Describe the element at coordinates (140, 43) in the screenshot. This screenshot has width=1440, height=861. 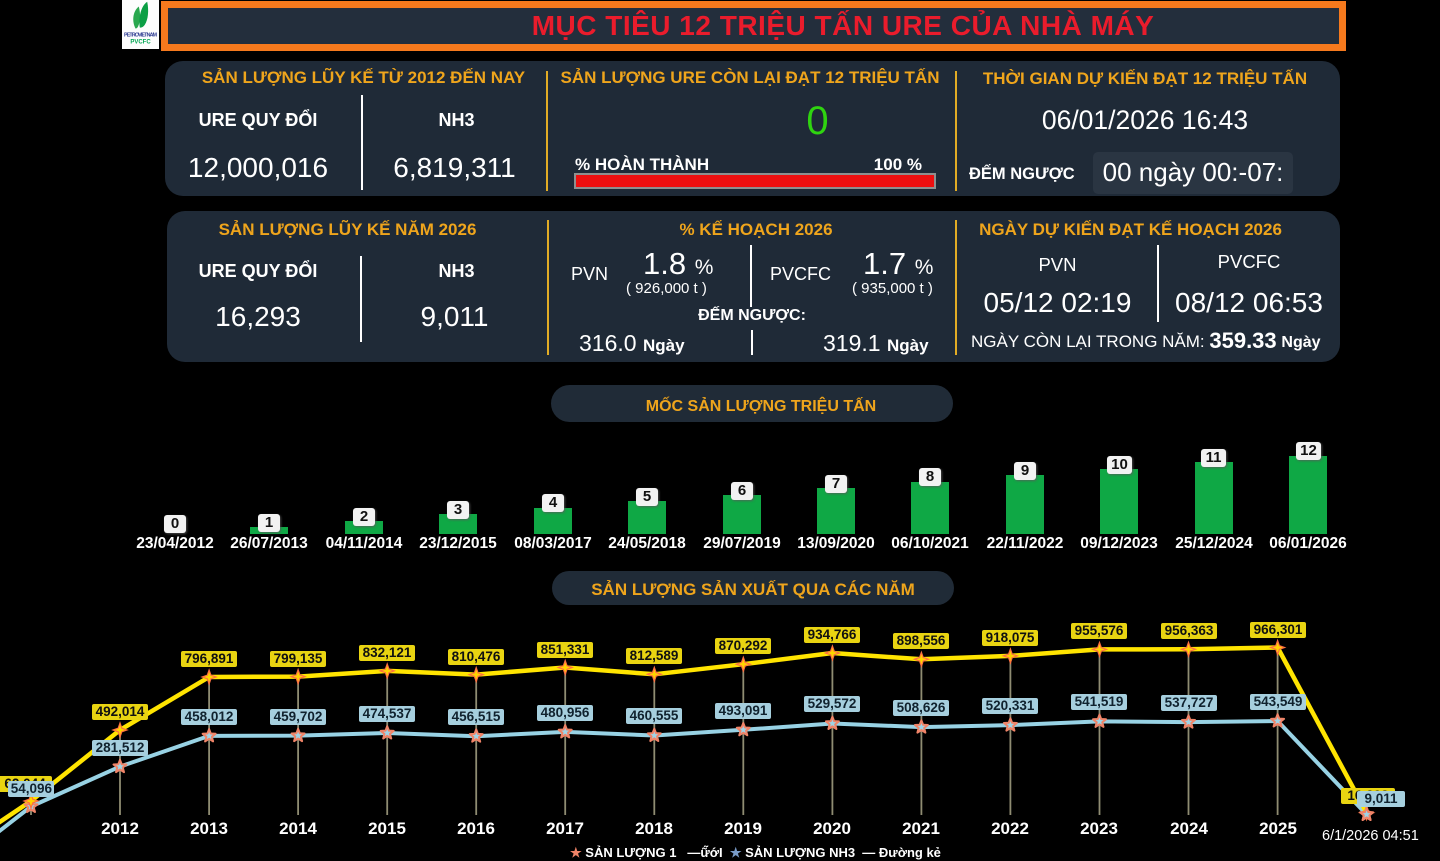
I see `svg-text: PVCFC` at that location.